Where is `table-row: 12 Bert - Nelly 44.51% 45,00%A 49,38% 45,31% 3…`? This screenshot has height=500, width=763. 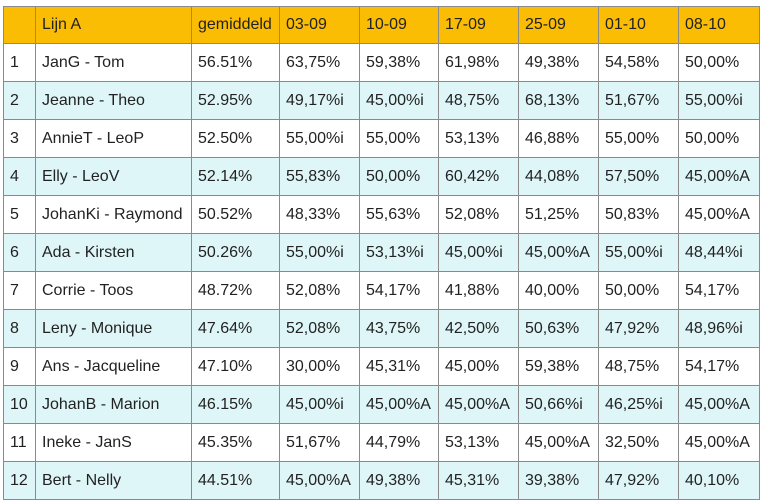 table-row: 12 Bert - Nelly 44.51% 45,00%A 49,38% 45,31% 3… is located at coordinates (381, 480).